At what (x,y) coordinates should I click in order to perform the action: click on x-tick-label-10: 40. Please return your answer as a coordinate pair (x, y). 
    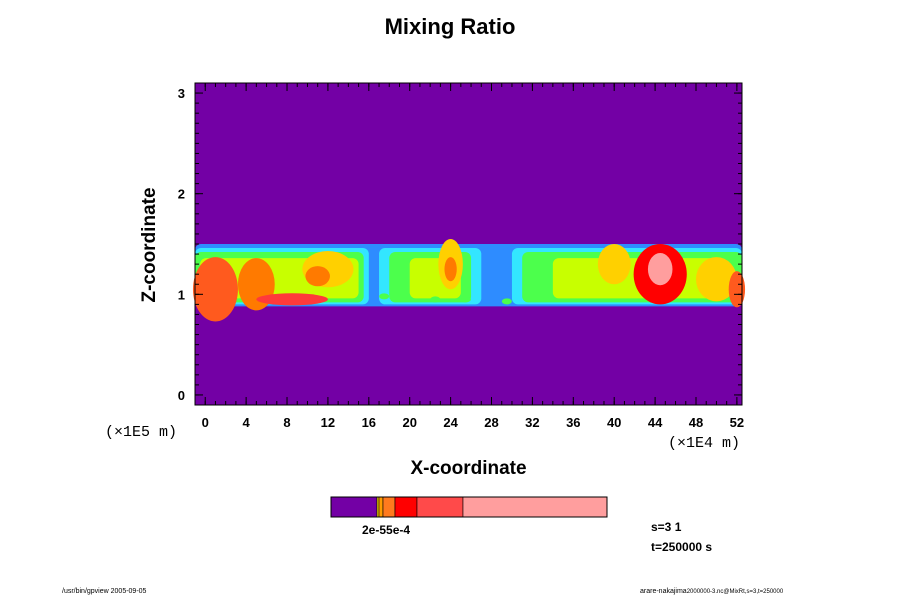
    Looking at the image, I should click on (614, 422).